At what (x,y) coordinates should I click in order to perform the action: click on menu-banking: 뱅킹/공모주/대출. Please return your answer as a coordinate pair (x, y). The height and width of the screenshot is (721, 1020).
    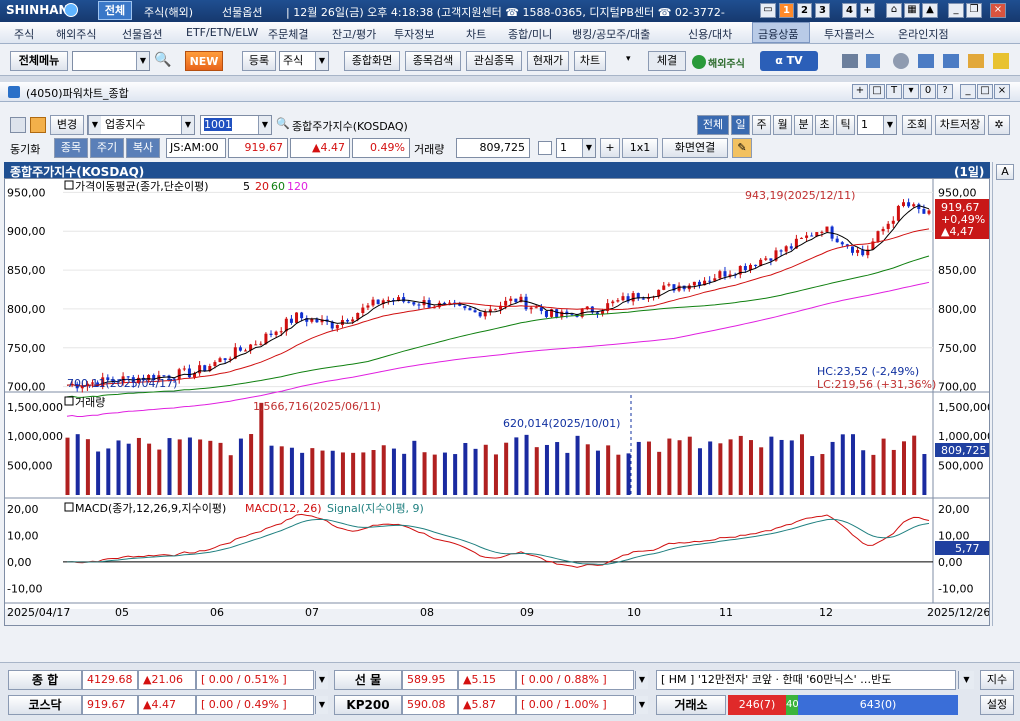
    Looking at the image, I should click on (611, 34).